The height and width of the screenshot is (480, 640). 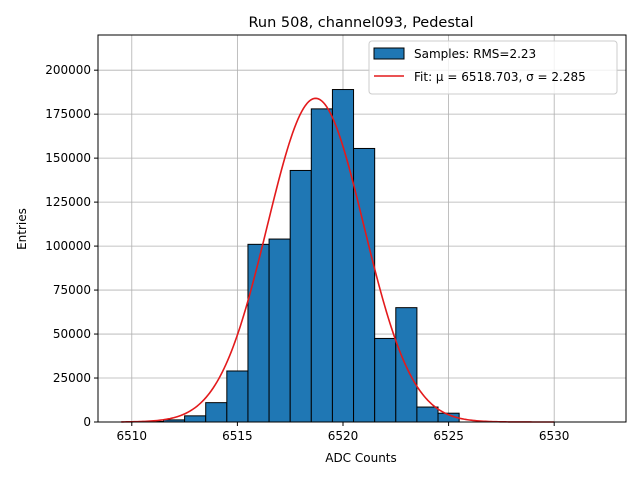 What do you see at coordinates (68, 70) in the screenshot?
I see `y-tick-label: 200000` at bounding box center [68, 70].